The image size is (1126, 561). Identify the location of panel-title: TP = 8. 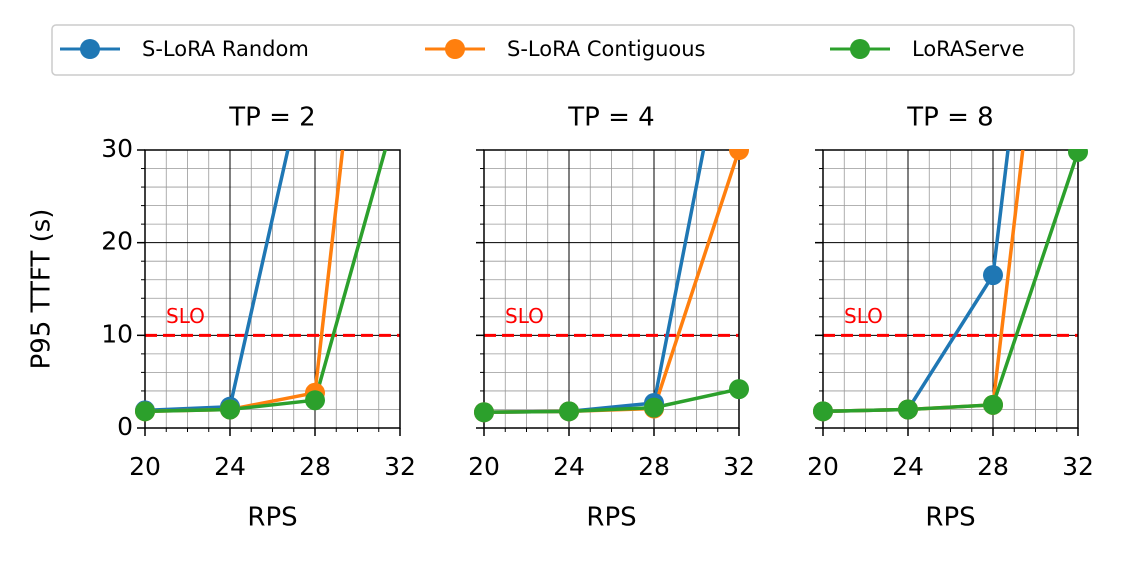
(949, 118).